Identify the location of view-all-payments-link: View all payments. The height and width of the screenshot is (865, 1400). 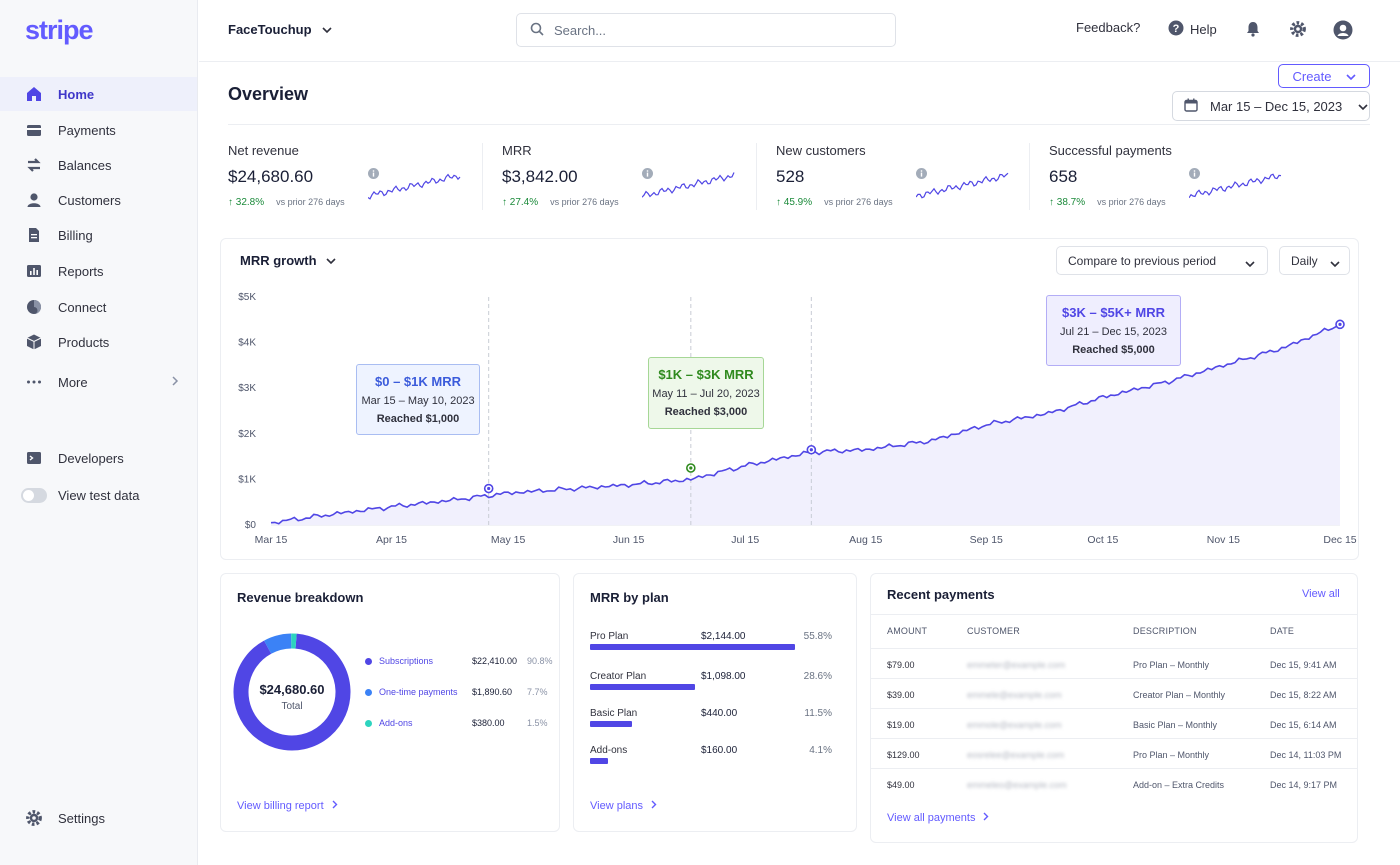
(938, 818).